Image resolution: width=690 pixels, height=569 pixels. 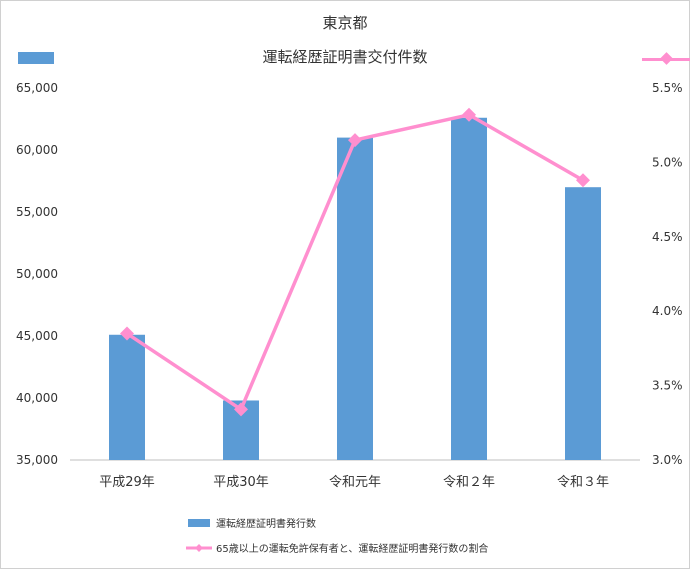 I want to click on x-tick-label: 令和３年, so click(x=583, y=482).